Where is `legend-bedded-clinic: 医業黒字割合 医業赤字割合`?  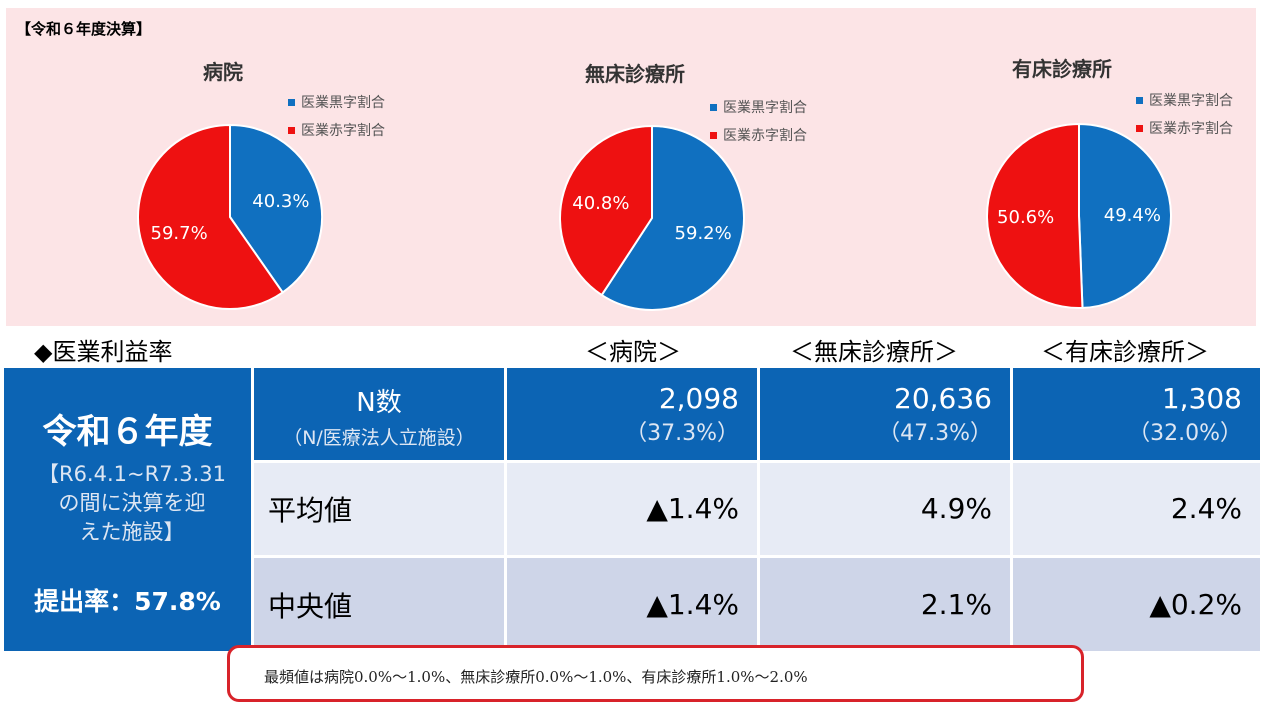
legend-bedded-clinic: 医業黒字割合 医業赤字割合 is located at coordinates (1184, 114).